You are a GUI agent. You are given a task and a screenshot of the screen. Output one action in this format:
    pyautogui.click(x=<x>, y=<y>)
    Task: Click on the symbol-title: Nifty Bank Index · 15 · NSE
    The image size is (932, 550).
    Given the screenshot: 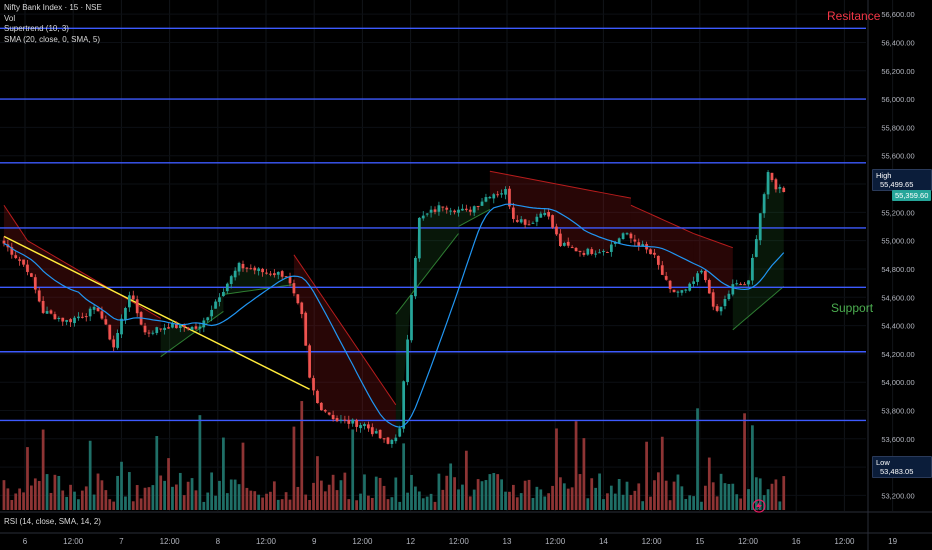 What is the action you would take?
    pyautogui.click(x=53, y=7)
    